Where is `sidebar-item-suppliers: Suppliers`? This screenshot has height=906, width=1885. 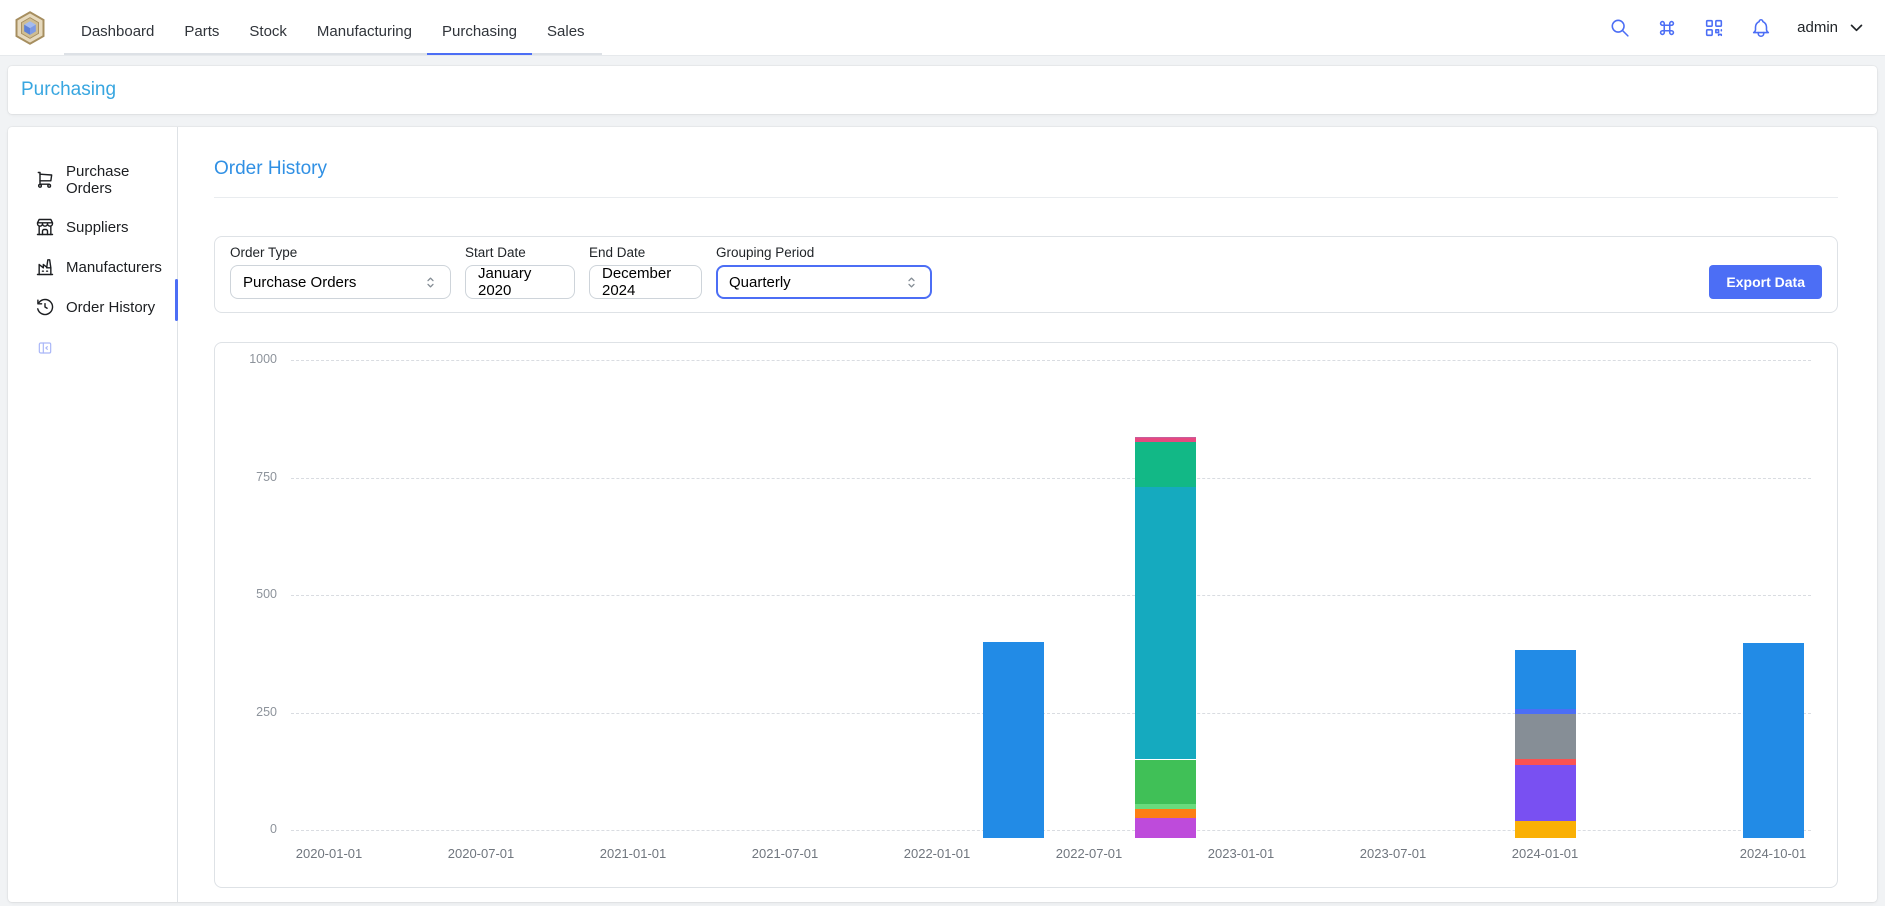 sidebar-item-suppliers: Suppliers is located at coordinates (92, 227).